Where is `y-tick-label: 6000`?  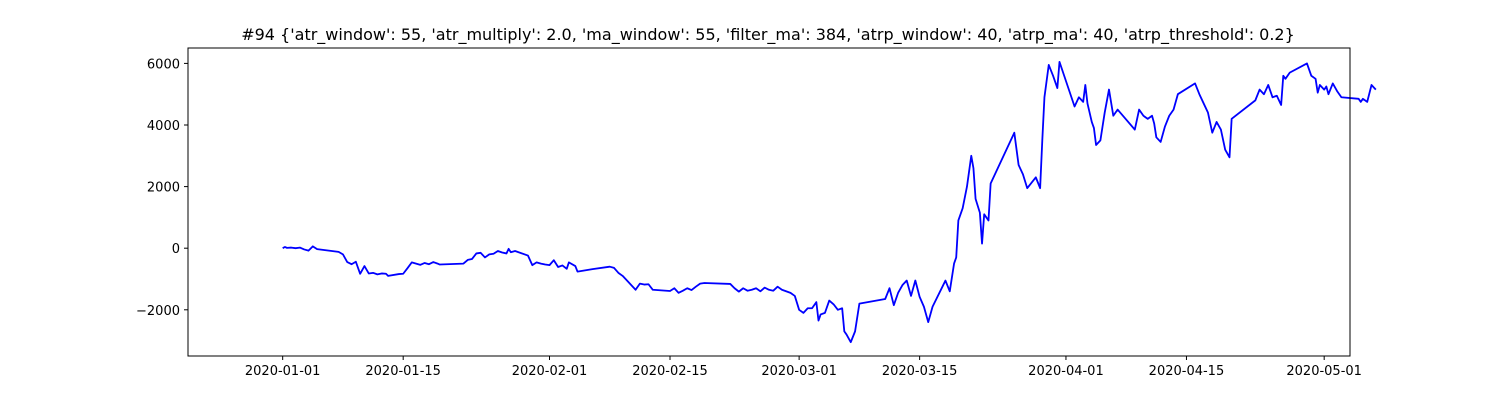 y-tick-label: 6000 is located at coordinates (163, 64).